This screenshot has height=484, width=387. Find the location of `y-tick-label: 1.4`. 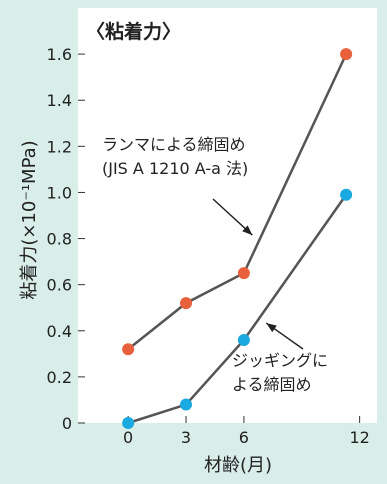

y-tick-label: 1.4 is located at coordinates (59, 100).